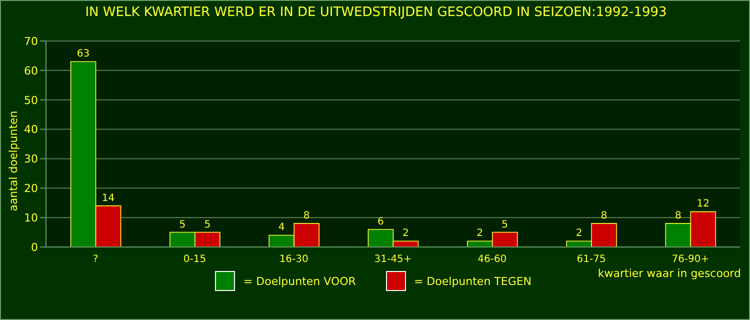 The width and height of the screenshot is (750, 320). I want to click on y-tick-label: 50, so click(31, 100).